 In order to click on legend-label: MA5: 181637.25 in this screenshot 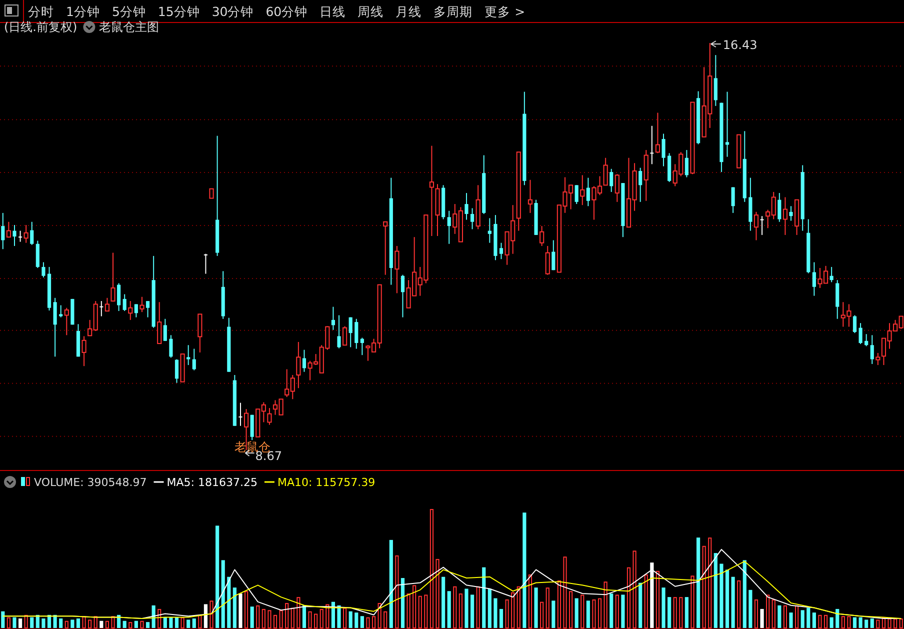, I will do `click(212, 482)`.